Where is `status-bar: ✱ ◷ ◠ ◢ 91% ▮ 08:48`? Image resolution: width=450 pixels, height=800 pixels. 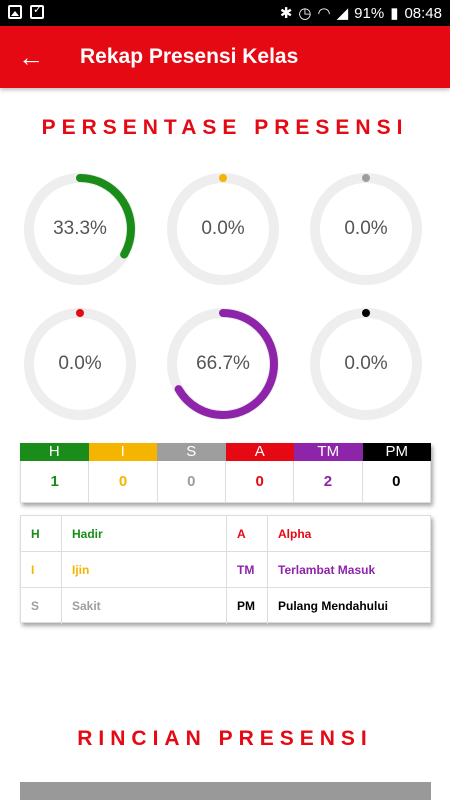
status-bar: ✱ ◷ ◠ ◢ 91% ▮ 08:48 is located at coordinates (225, 13).